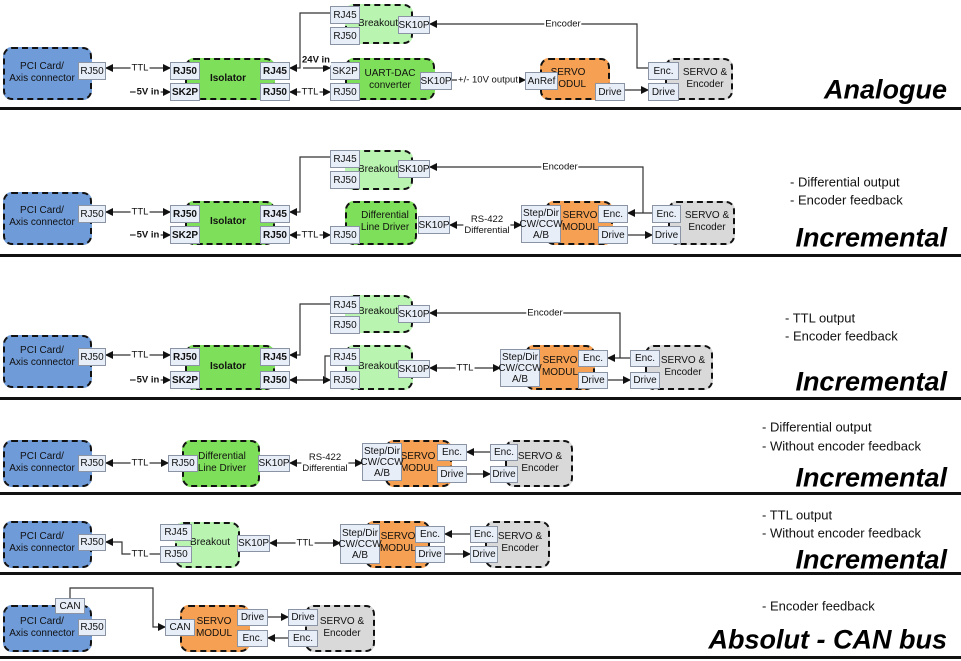 The height and width of the screenshot is (661, 961). What do you see at coordinates (545, 313) in the screenshot?
I see `wire-label: Encoder` at bounding box center [545, 313].